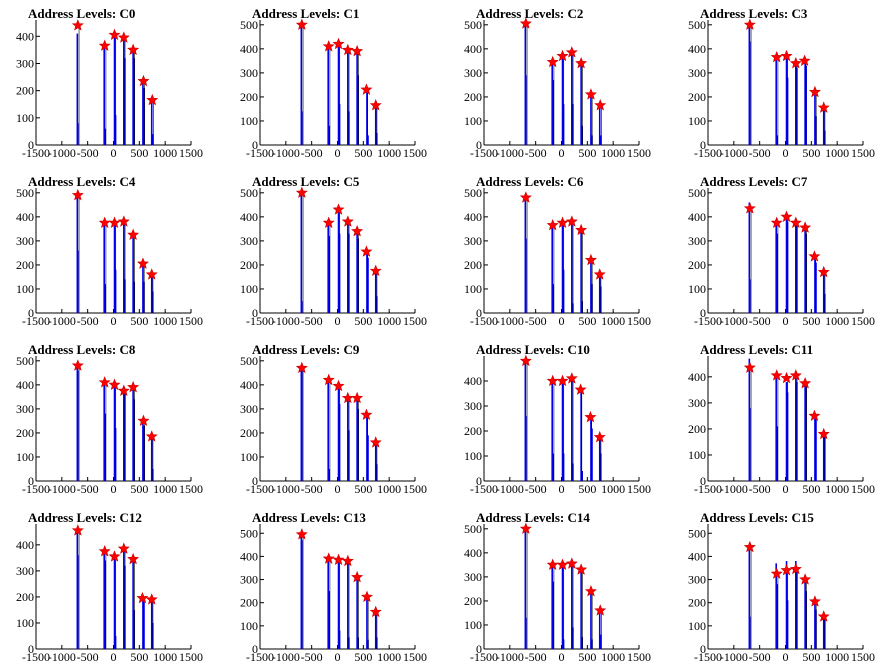 This screenshot has height=672, width=896. What do you see at coordinates (587, 489) in the screenshot?
I see `x-tick-label: 500` at bounding box center [587, 489].